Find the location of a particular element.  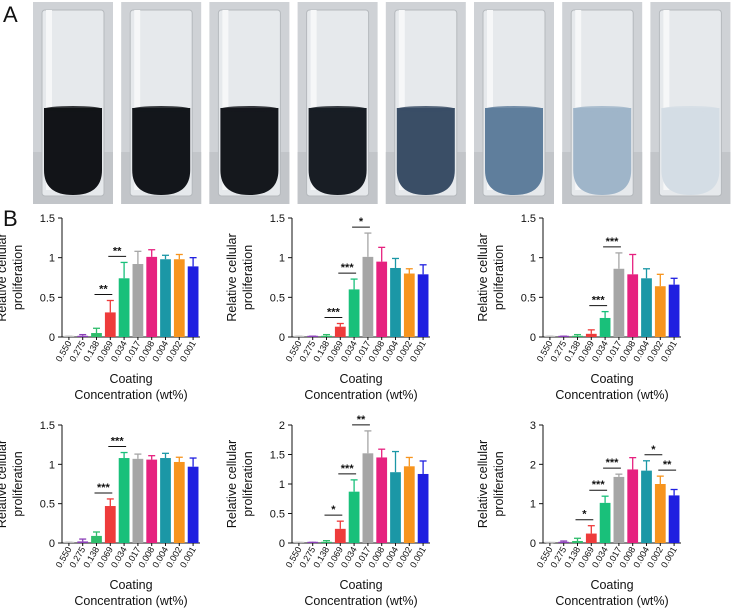

y-tick-label: 2 is located at coordinates (282, 426).